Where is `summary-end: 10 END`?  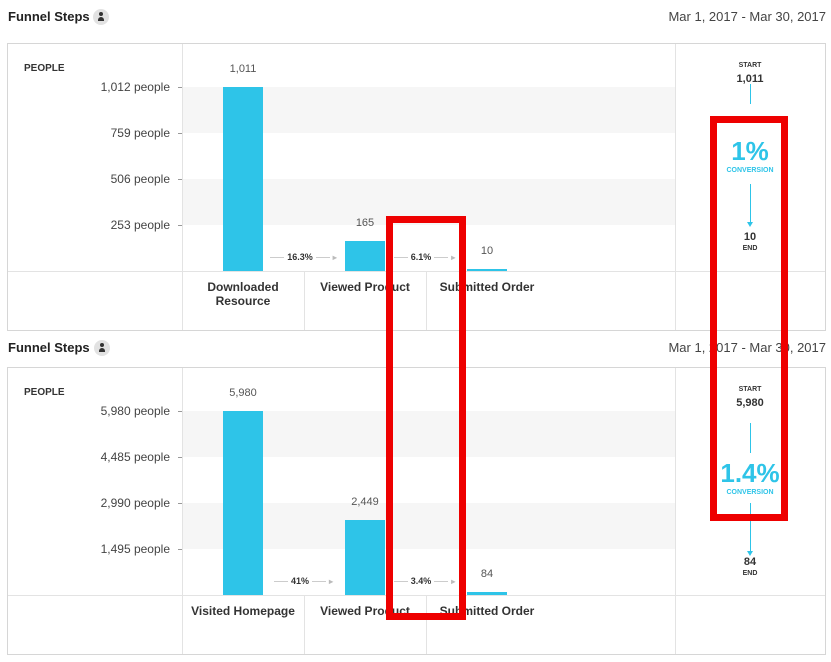
summary-end: 10 END is located at coordinates (750, 241).